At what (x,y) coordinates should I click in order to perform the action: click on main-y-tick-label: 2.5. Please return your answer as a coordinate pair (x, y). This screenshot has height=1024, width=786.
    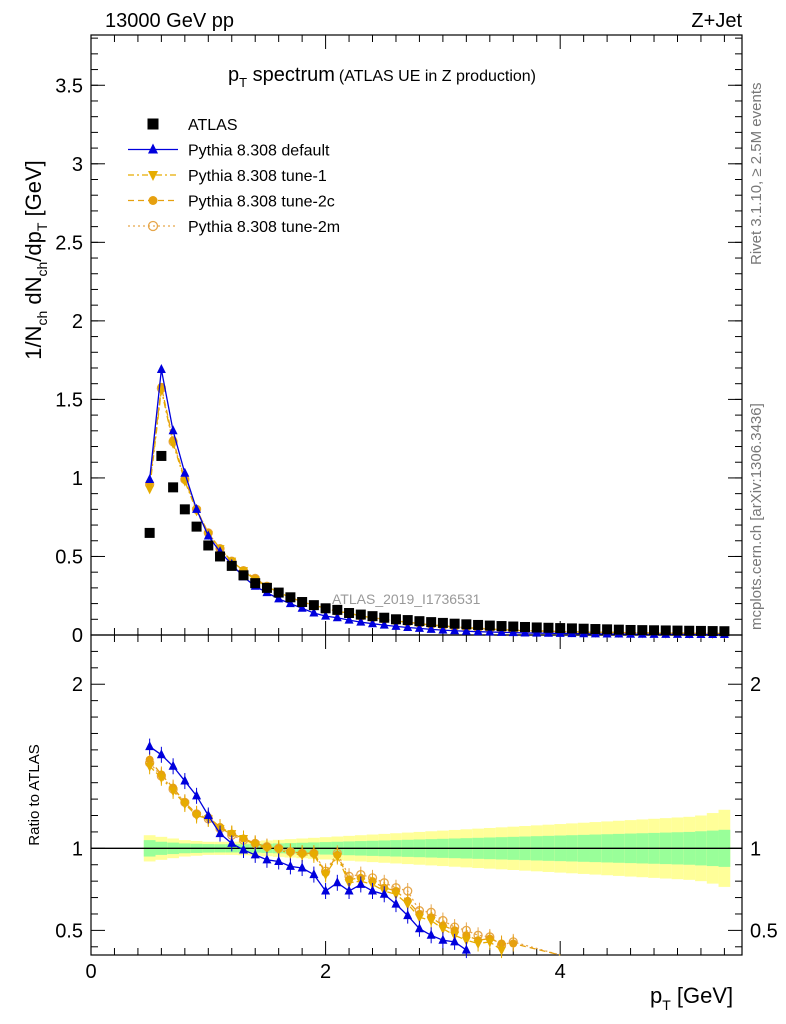
    Looking at the image, I should click on (69, 243).